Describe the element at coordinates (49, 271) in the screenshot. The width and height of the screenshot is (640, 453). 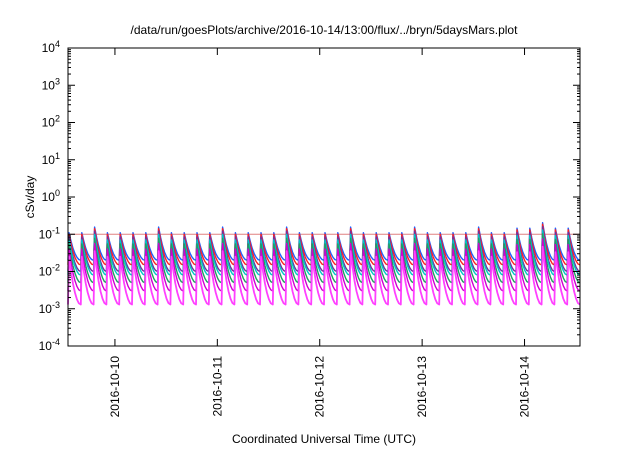
I see `y-tick-label-2: 10⁻²` at that location.